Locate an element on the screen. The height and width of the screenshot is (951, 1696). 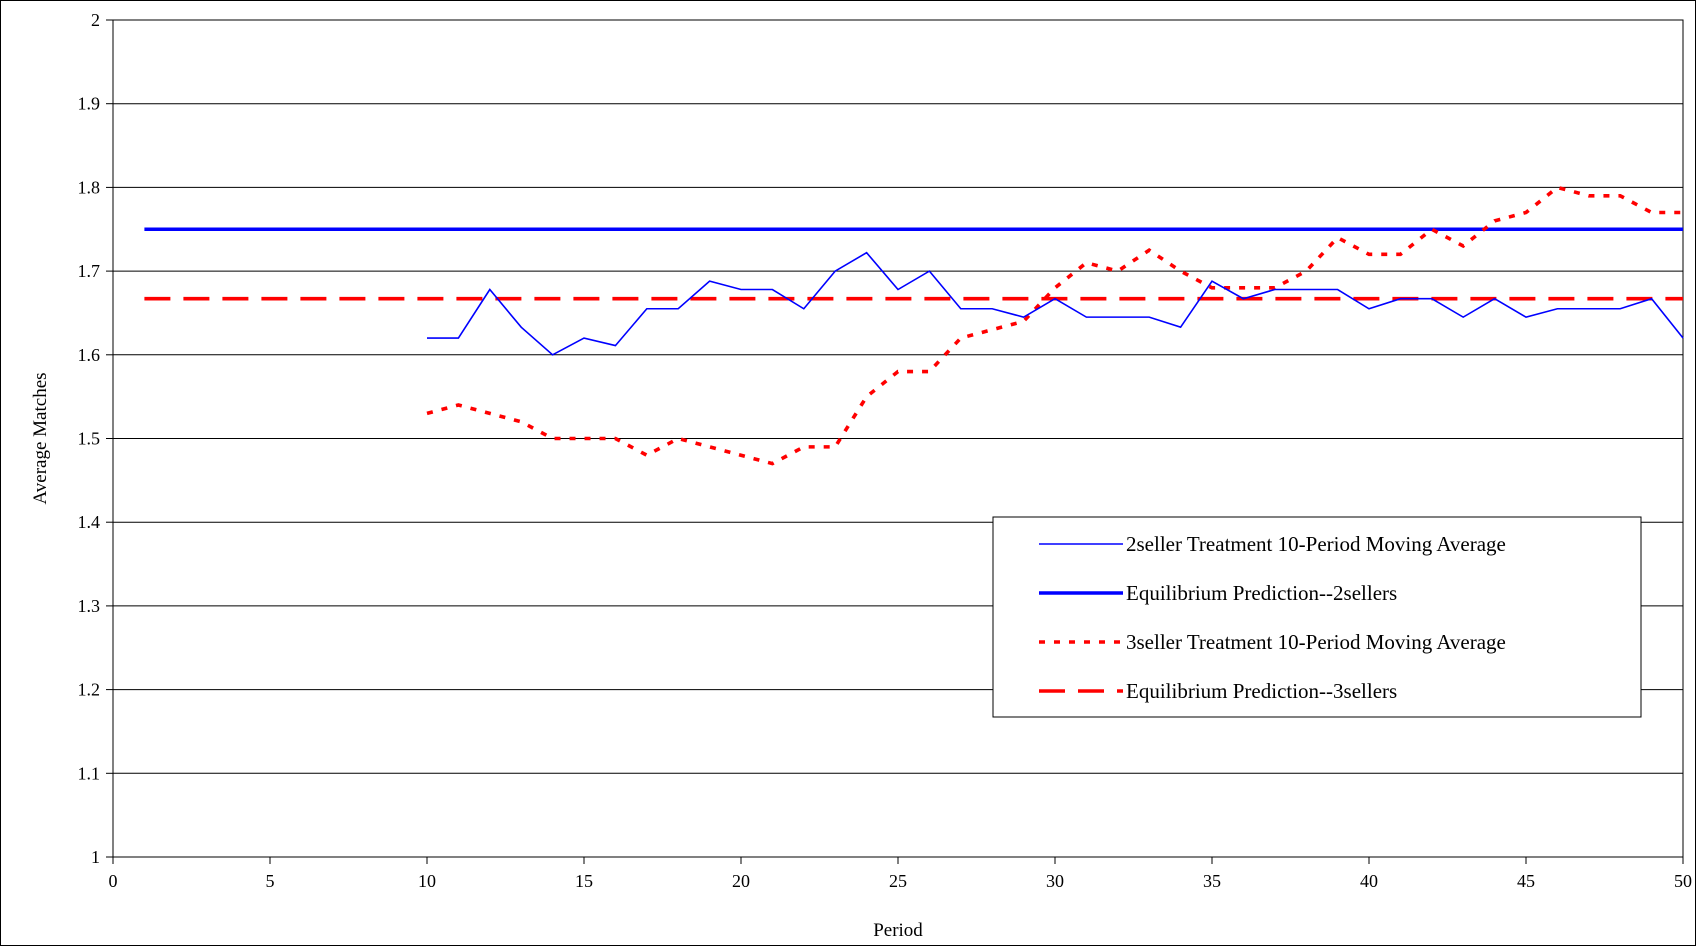
x-tick-label: 20 is located at coordinates (741, 881).